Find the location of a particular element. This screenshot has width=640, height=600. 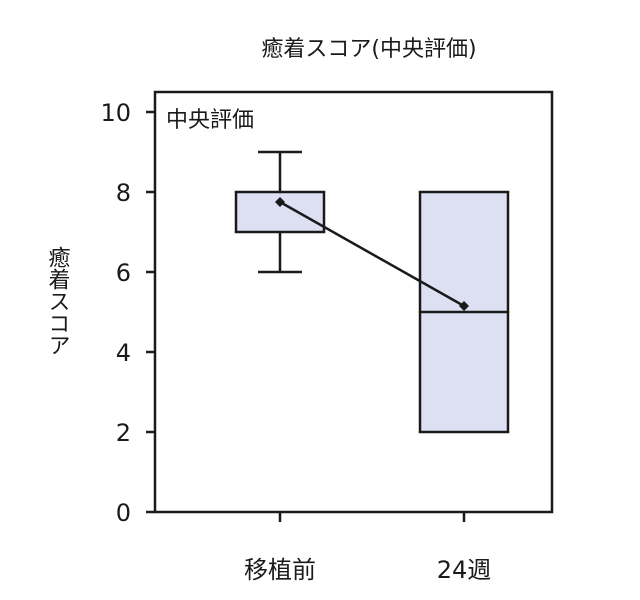

y-tick-label: 6 is located at coordinates (123, 273).